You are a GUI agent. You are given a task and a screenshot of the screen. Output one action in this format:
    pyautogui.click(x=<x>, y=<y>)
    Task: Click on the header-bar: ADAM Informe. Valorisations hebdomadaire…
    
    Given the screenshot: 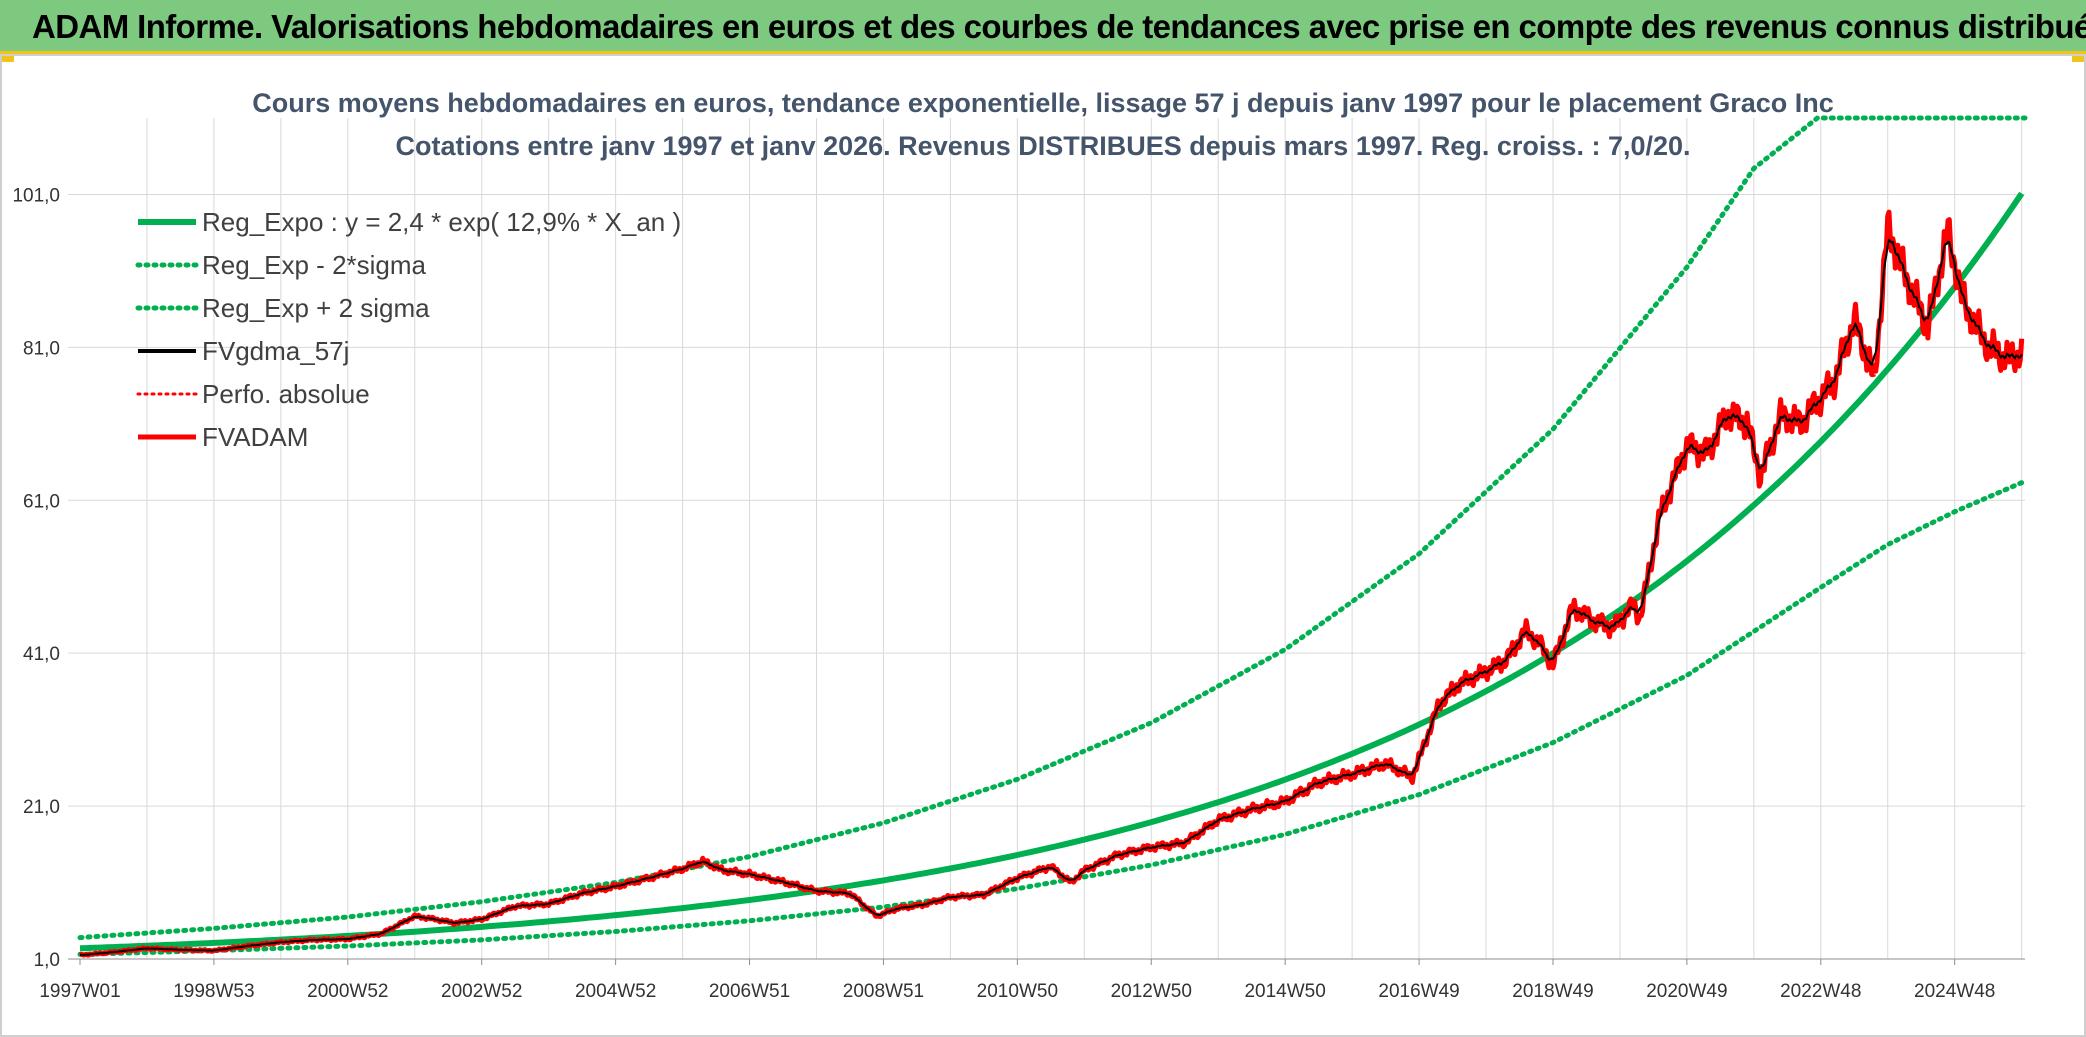 What is the action you would take?
    pyautogui.click(x=1043, y=27)
    